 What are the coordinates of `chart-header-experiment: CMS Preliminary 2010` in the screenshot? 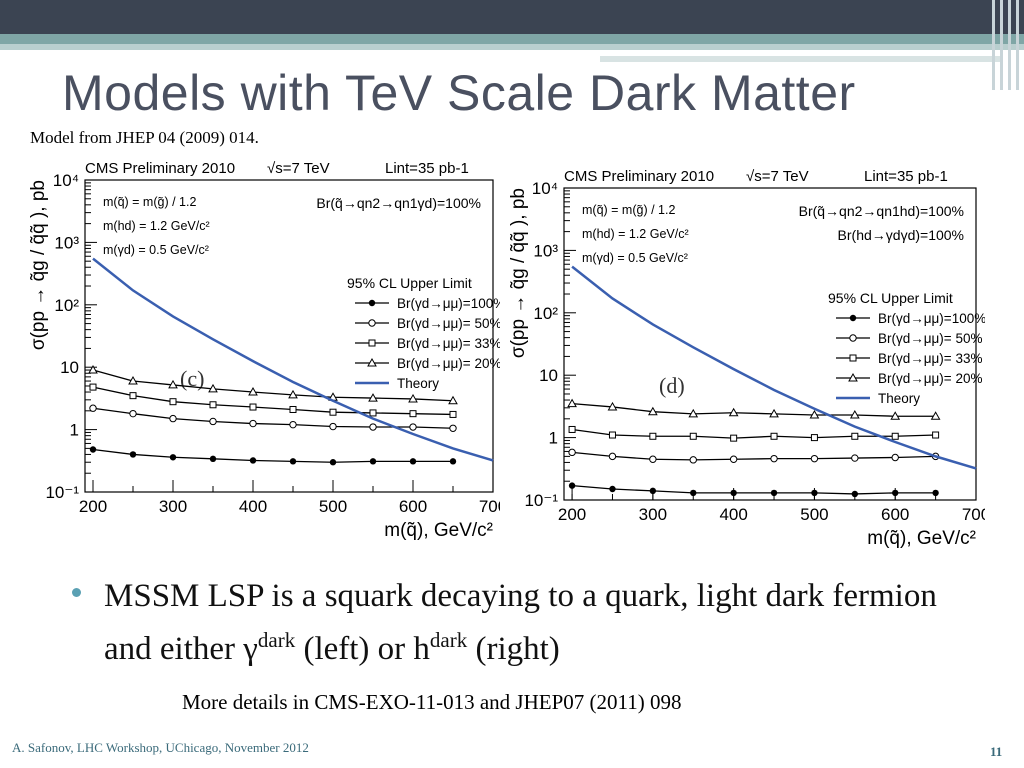 It's located at (160, 168).